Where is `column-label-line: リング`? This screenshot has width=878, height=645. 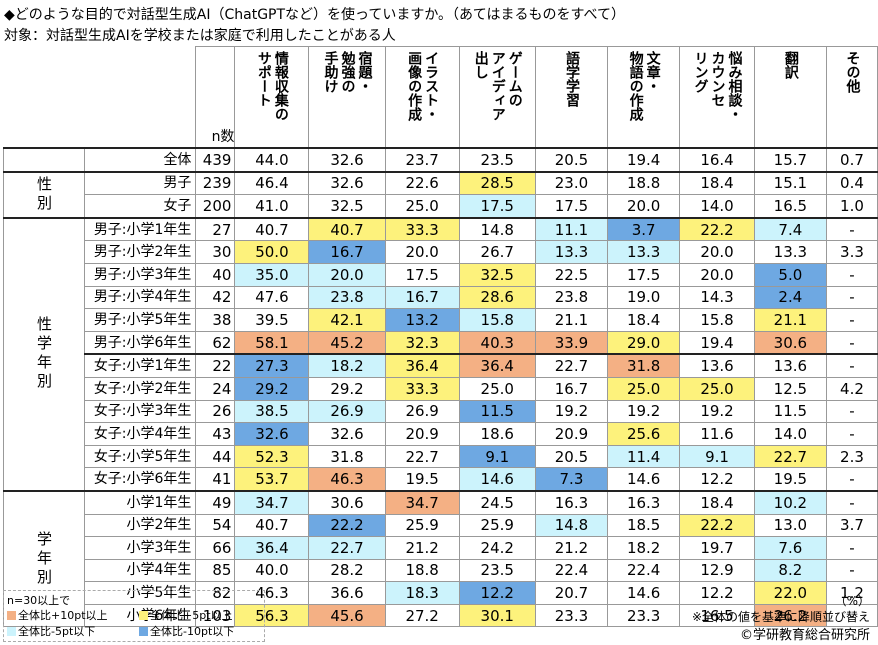 column-label-line: リング is located at coordinates (700, 72).